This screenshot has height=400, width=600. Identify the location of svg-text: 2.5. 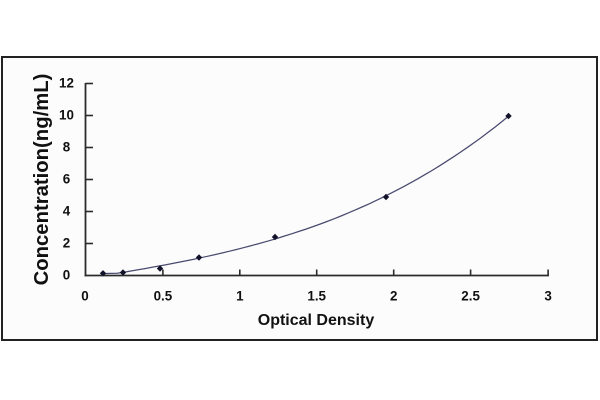
(470, 296).